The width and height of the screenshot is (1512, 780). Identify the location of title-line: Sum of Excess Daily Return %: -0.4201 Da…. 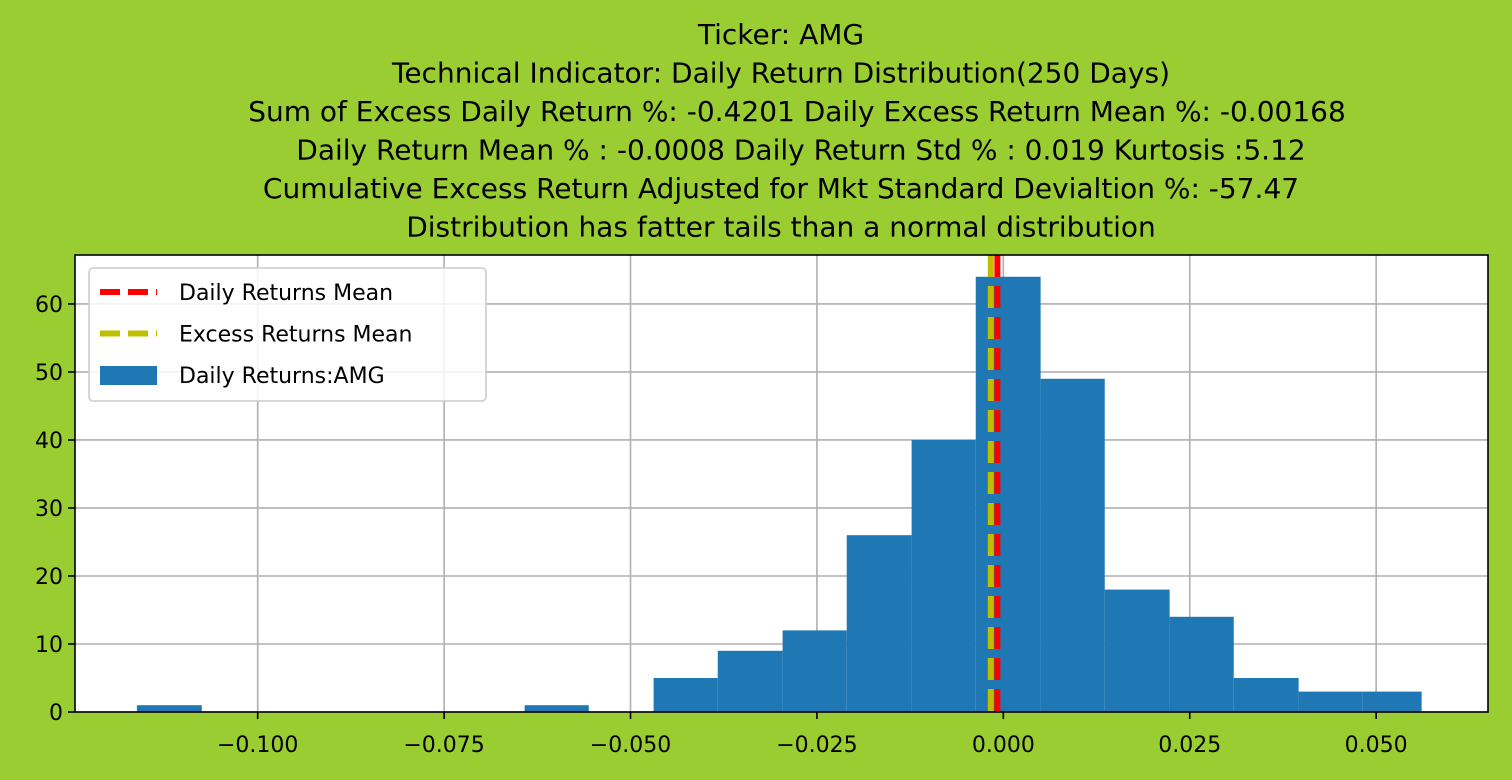
(797, 111).